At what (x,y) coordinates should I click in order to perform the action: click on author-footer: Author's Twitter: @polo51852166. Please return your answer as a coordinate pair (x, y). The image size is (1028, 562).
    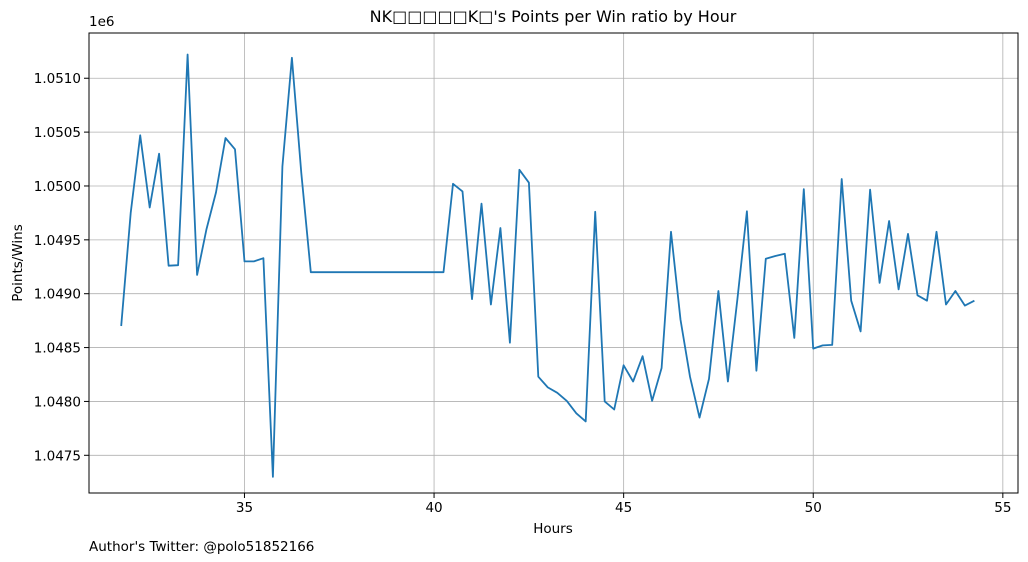
    Looking at the image, I should click on (201, 547).